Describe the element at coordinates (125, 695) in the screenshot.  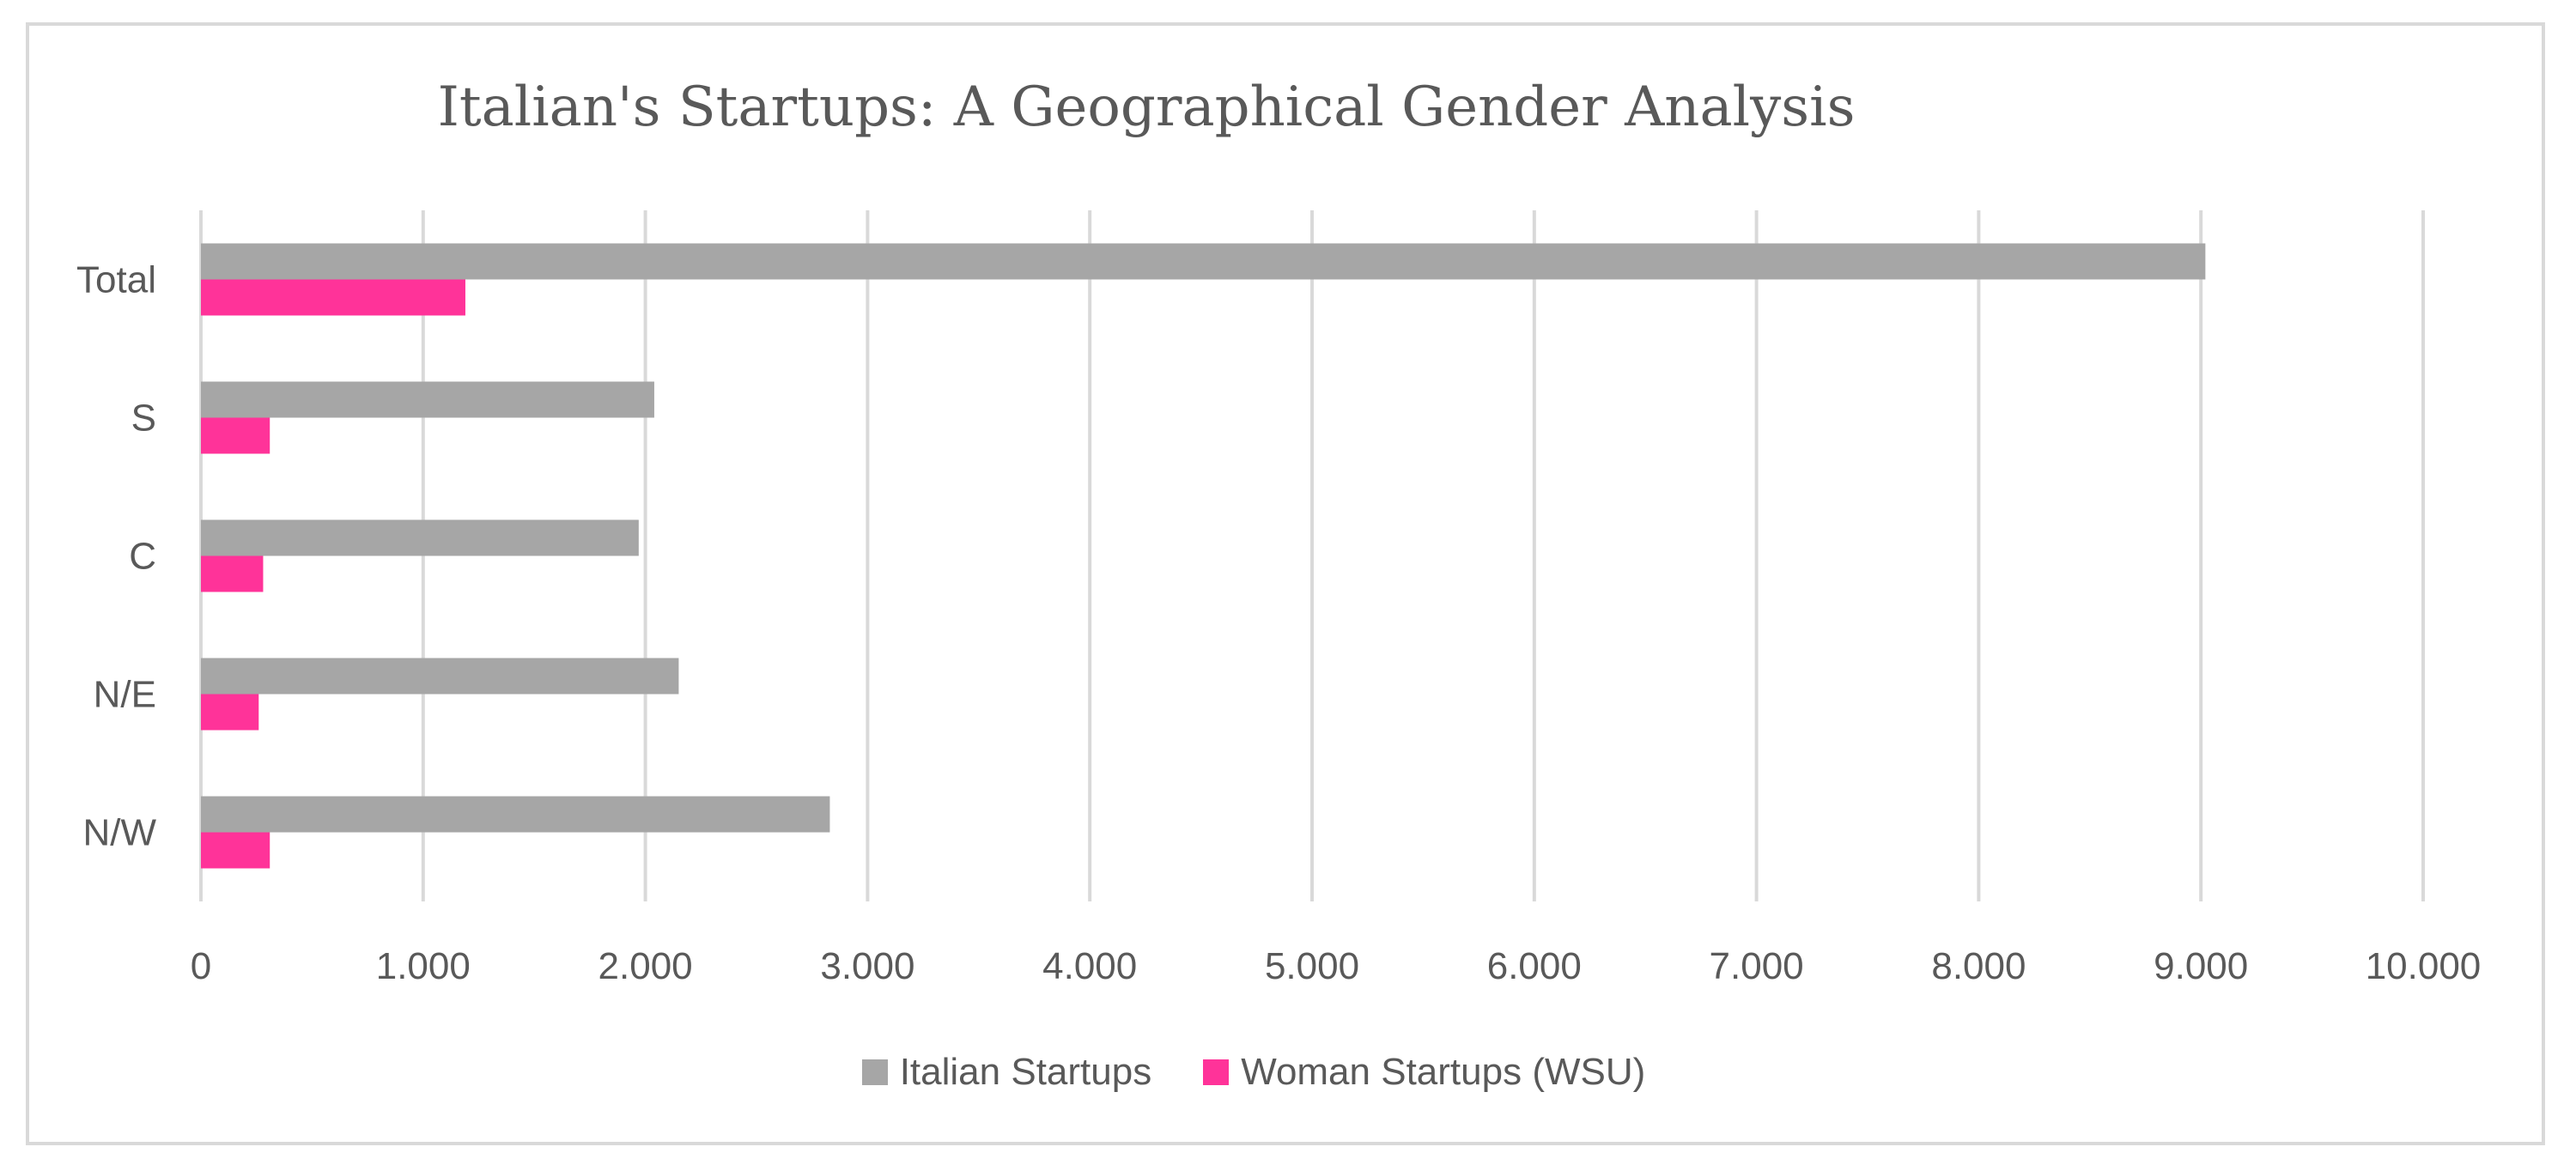
I see `y-category-label: N/E` at that location.